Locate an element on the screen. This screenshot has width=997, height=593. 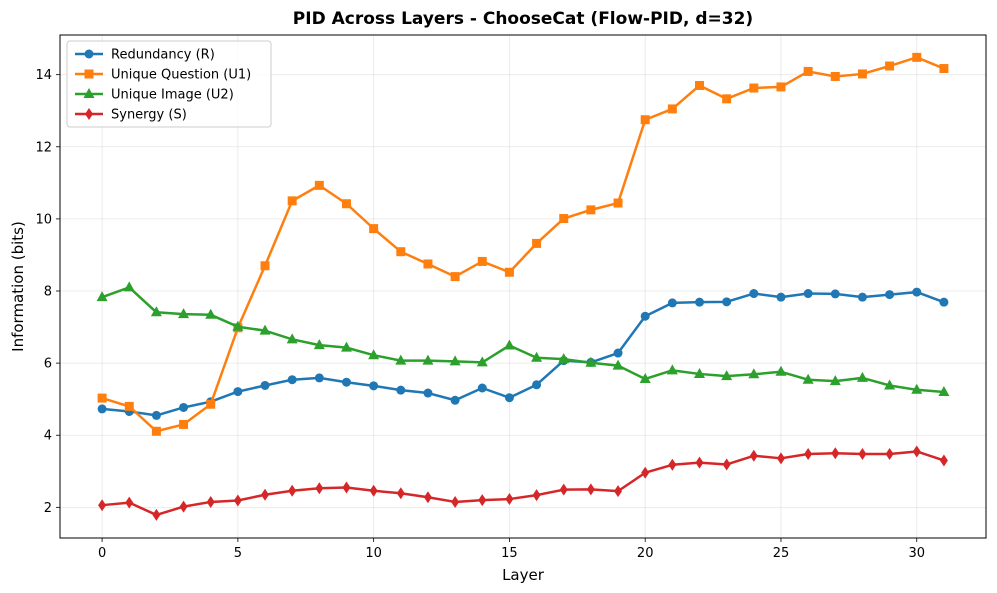
y-tick-label: 10 is located at coordinates (43, 219).